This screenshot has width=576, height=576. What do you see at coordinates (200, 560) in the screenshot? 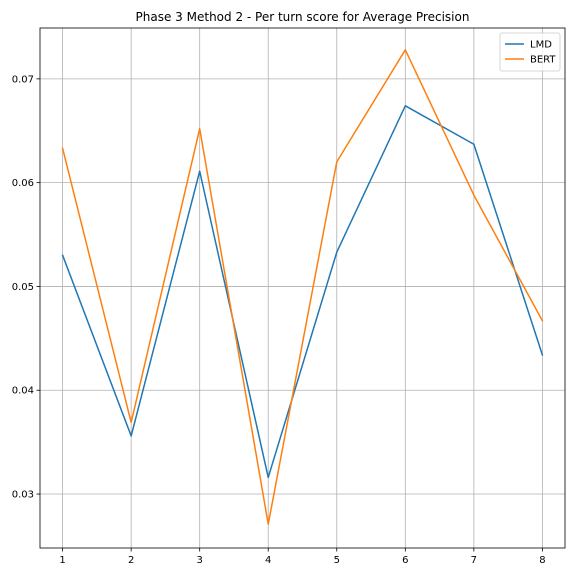
I see `x-tick-label: 3` at bounding box center [200, 560].